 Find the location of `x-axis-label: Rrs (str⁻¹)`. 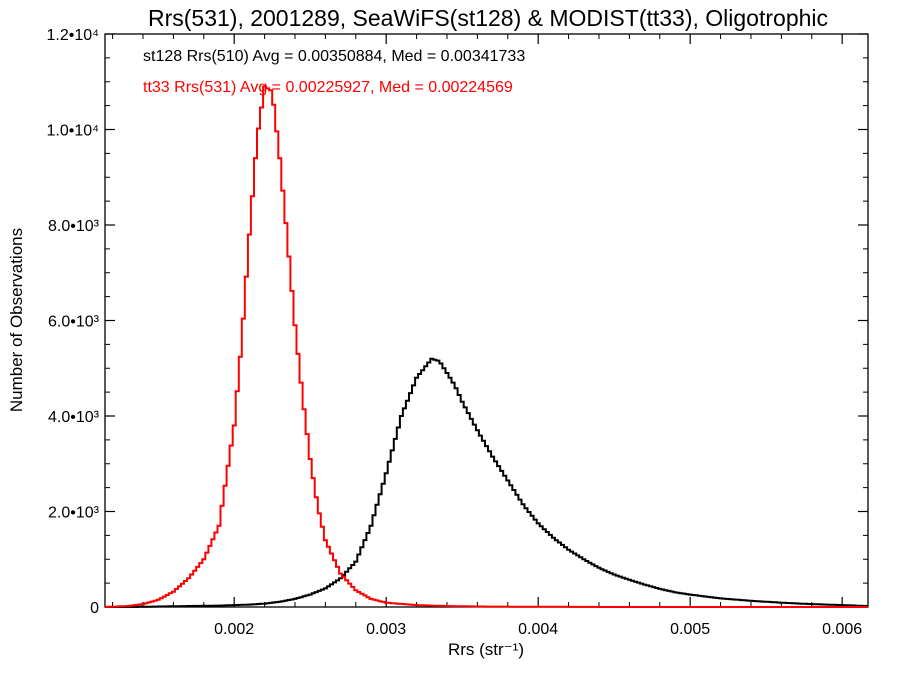

x-axis-label: Rrs (str⁻¹) is located at coordinates (486, 649).